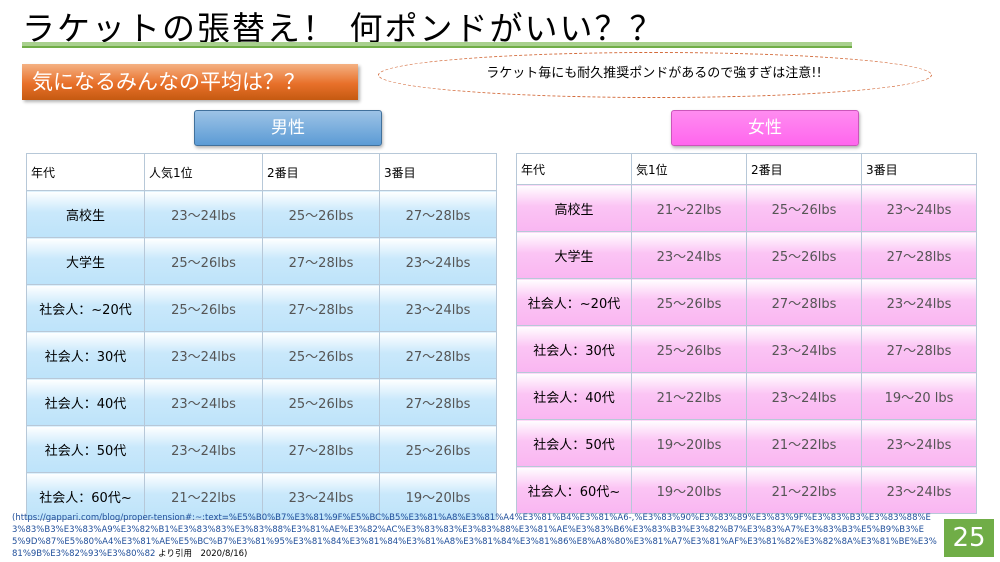 This screenshot has height=562, width=1000. I want to click on table-header-row: 年代 気1位 2番目 3番目, so click(746, 169).